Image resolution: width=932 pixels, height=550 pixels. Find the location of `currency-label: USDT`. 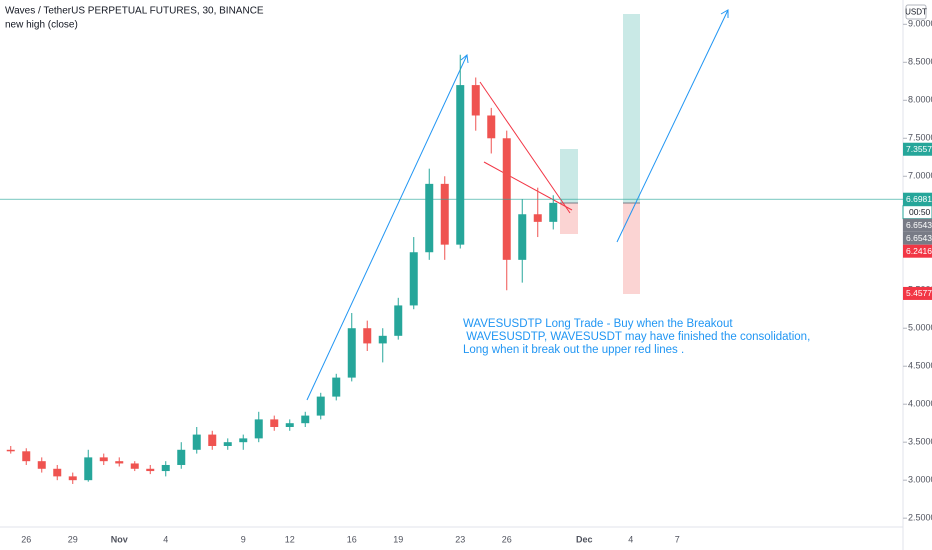

currency-label: USDT is located at coordinates (916, 12).